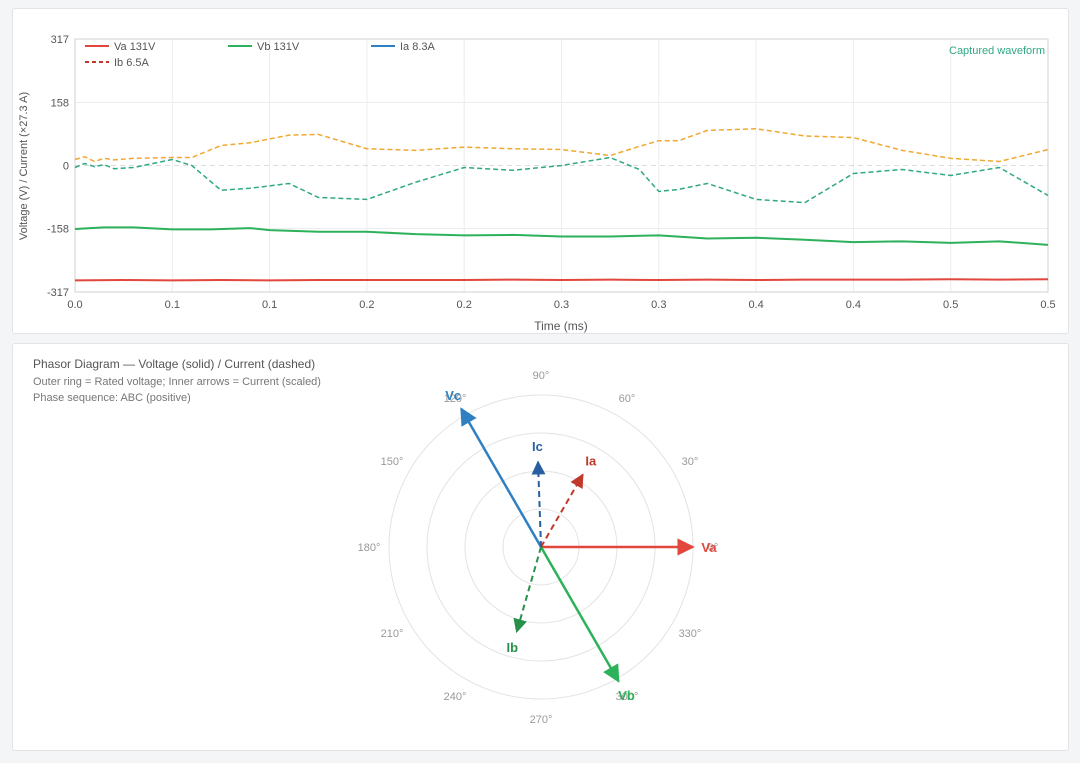  Describe the element at coordinates (690, 634) in the screenshot. I see `angle-label: 330°` at that location.